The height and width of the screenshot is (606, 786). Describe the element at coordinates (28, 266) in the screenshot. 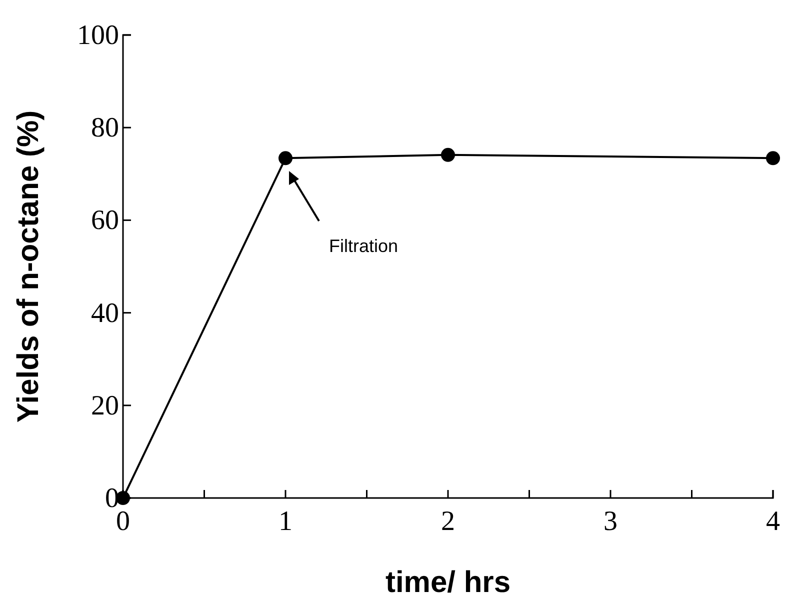

I see `y-axis-title: Yields of n-octane (%)` at that location.